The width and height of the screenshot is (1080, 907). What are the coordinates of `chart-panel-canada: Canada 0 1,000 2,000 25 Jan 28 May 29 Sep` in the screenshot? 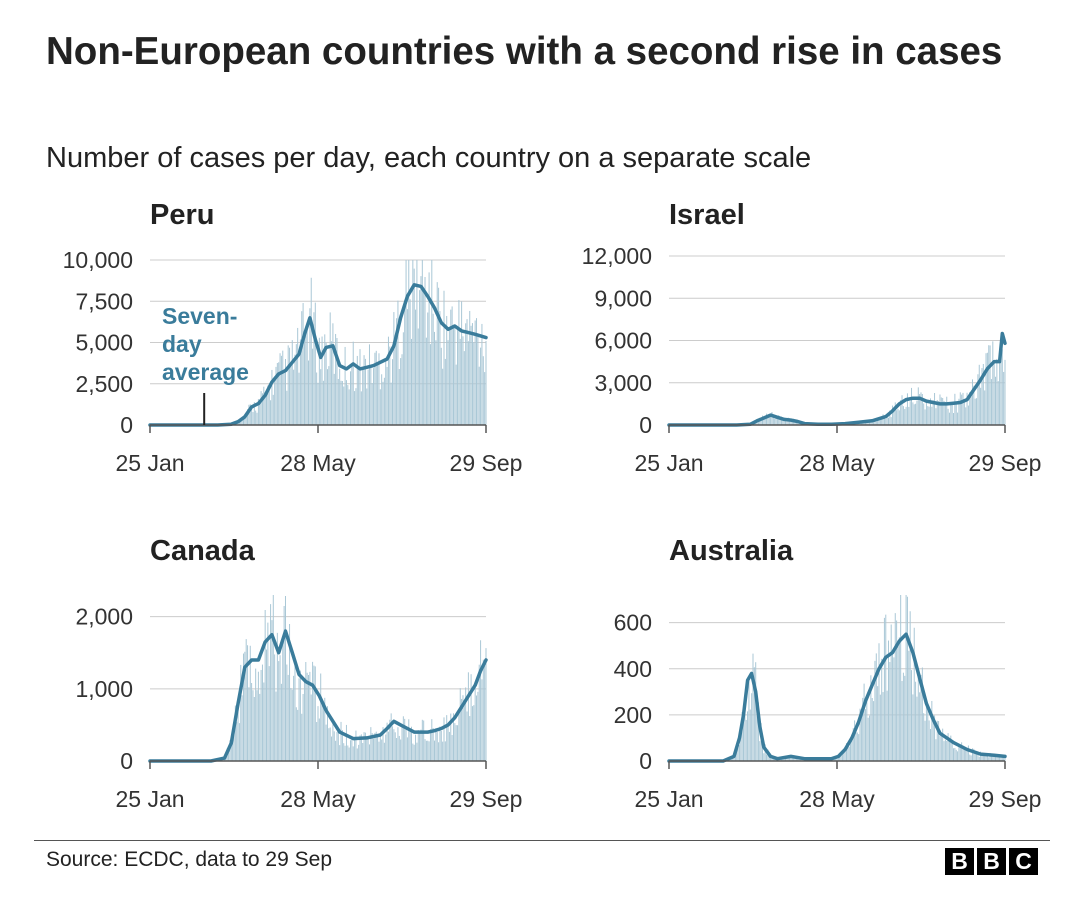 It's located at (298, 673).